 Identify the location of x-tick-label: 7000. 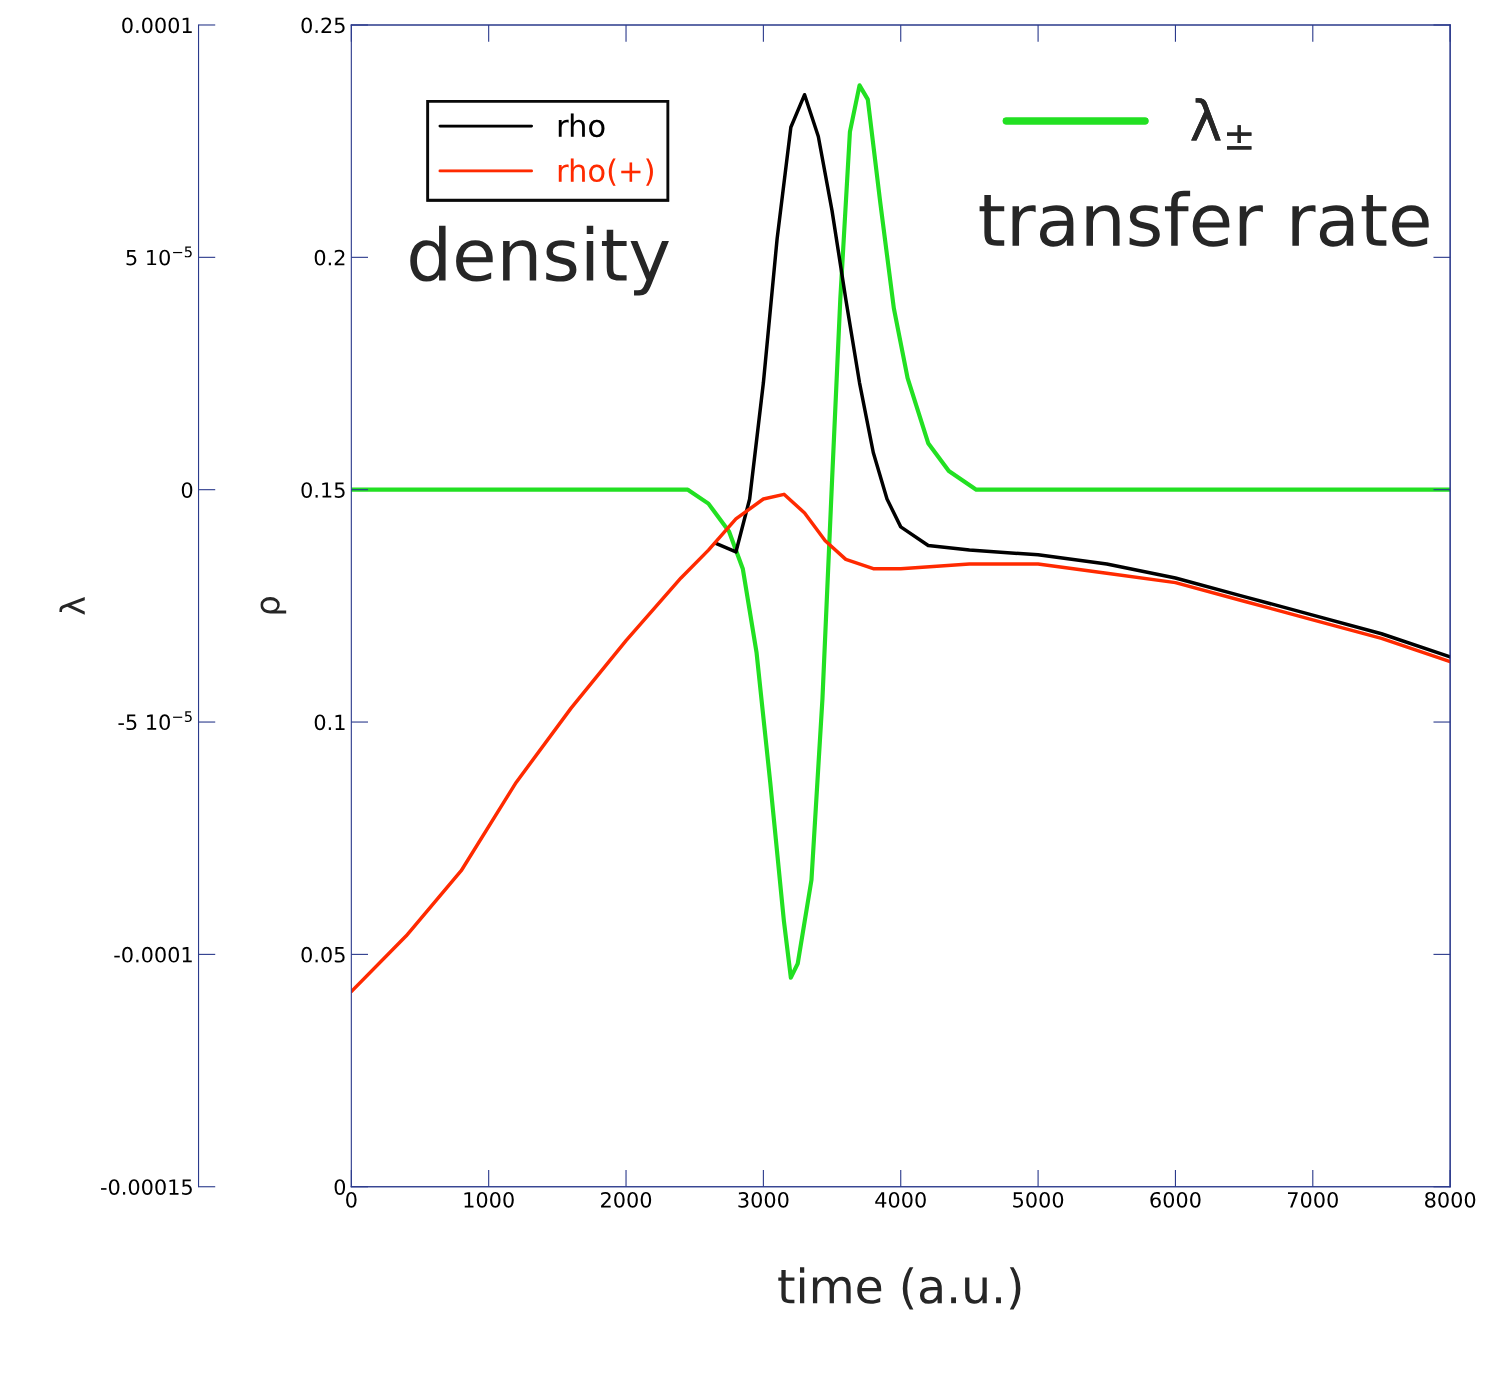
(1313, 1199).